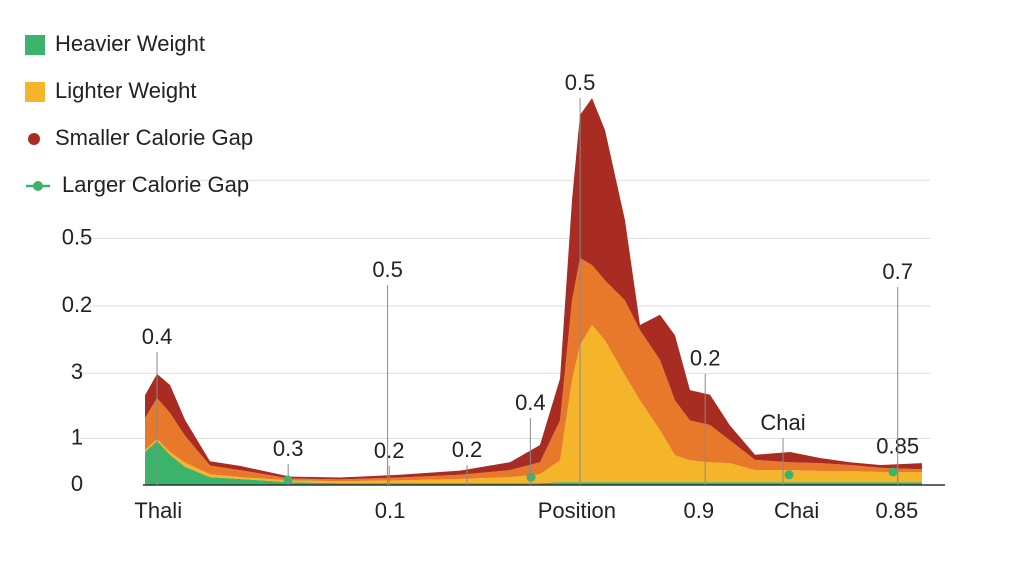 This screenshot has height=581, width=1024. I want to click on legend-label: Lighter Weight, so click(125, 90).